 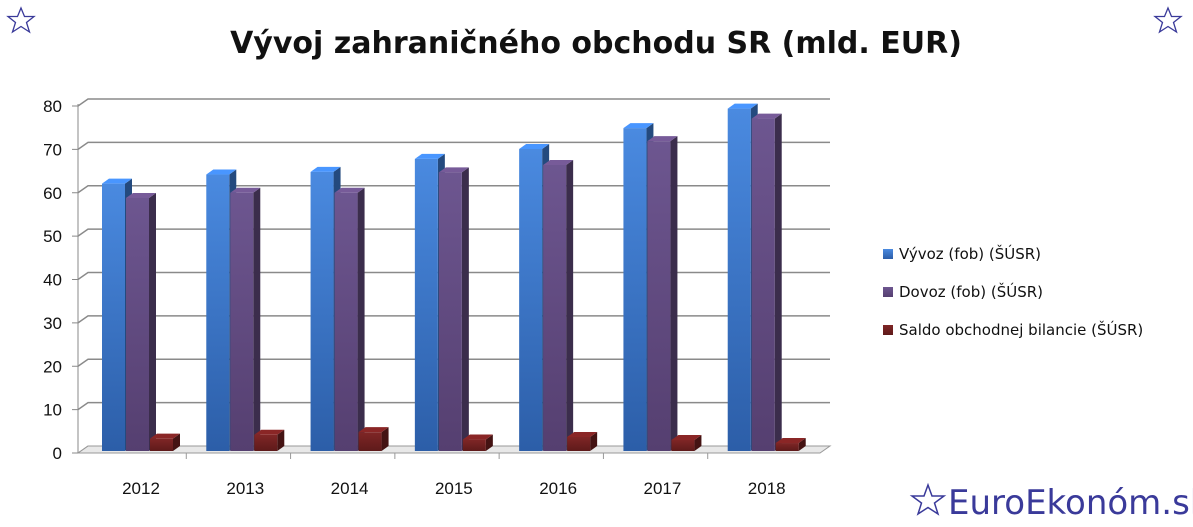 I want to click on y-tick-label: 70, so click(x=52, y=149).